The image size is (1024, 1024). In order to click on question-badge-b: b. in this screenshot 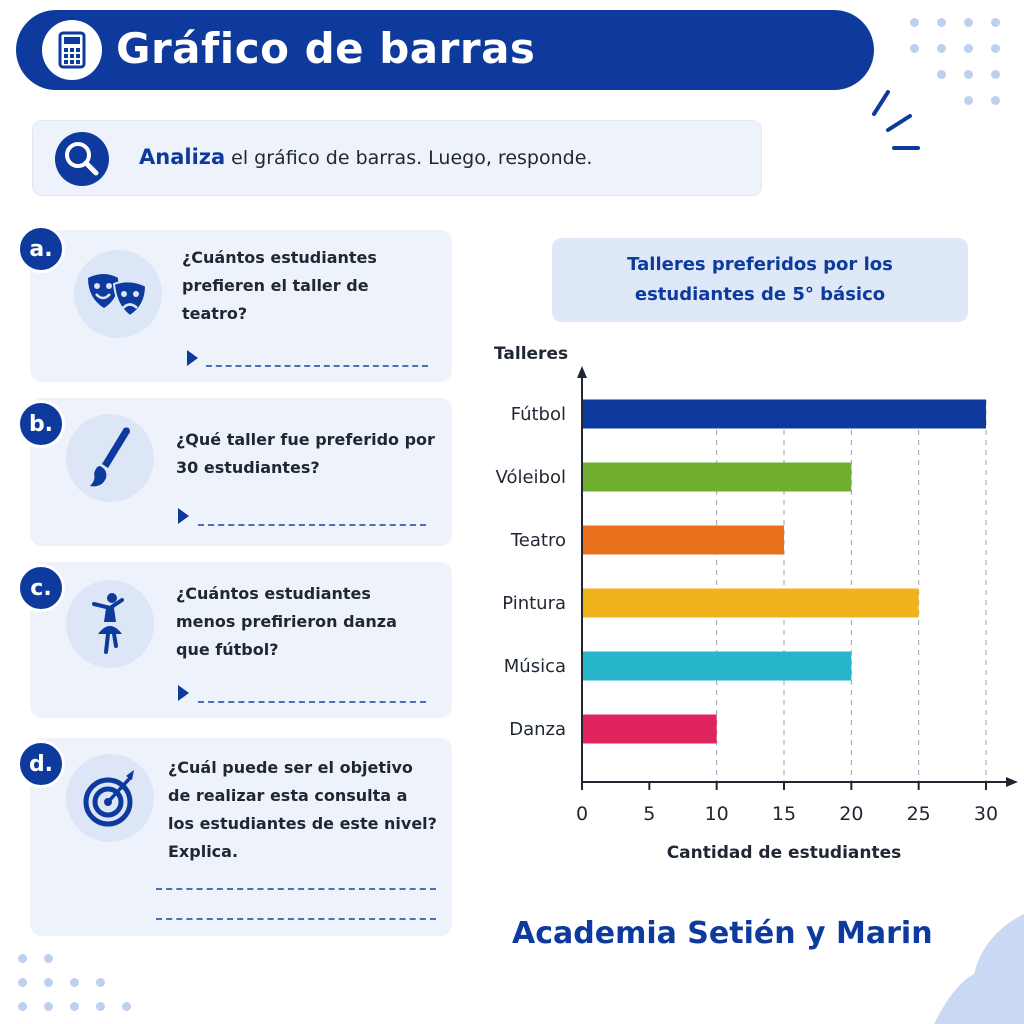, I will do `click(41, 424)`.